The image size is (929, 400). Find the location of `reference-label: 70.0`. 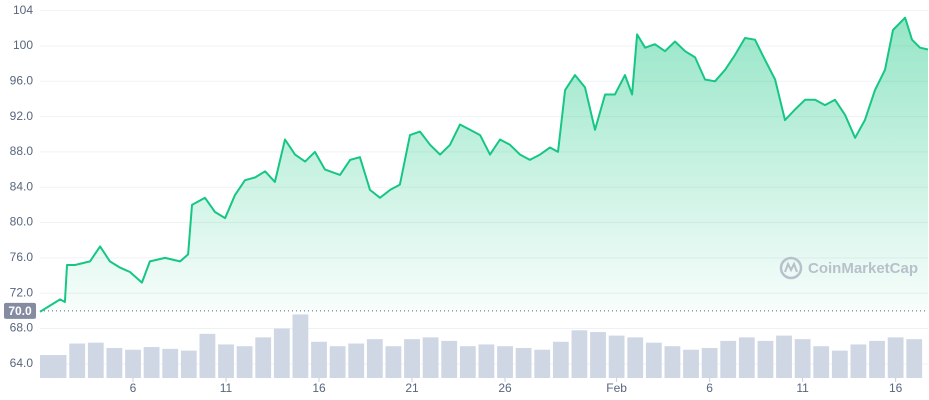

reference-label: 70.0 is located at coordinates (20, 311).